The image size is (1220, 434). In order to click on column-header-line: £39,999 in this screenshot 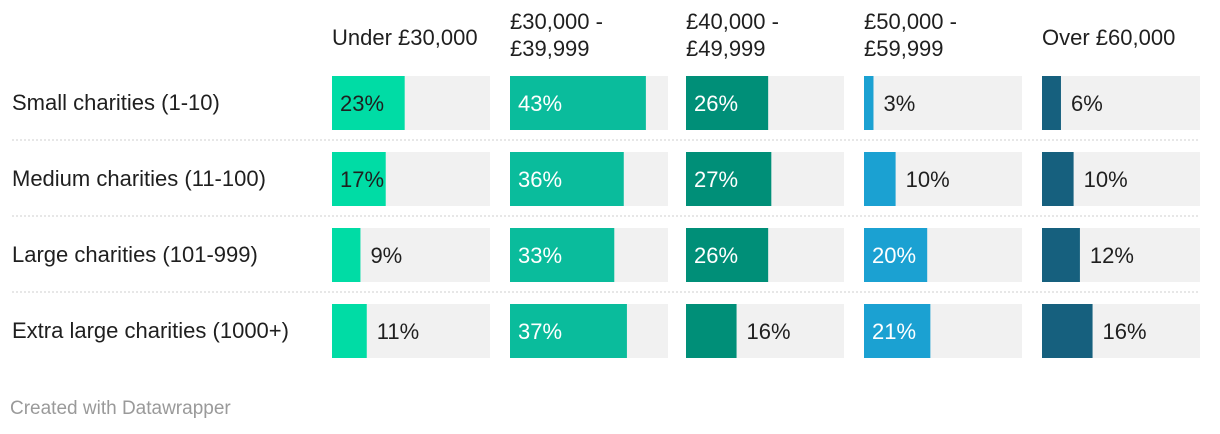, I will do `click(550, 48)`.